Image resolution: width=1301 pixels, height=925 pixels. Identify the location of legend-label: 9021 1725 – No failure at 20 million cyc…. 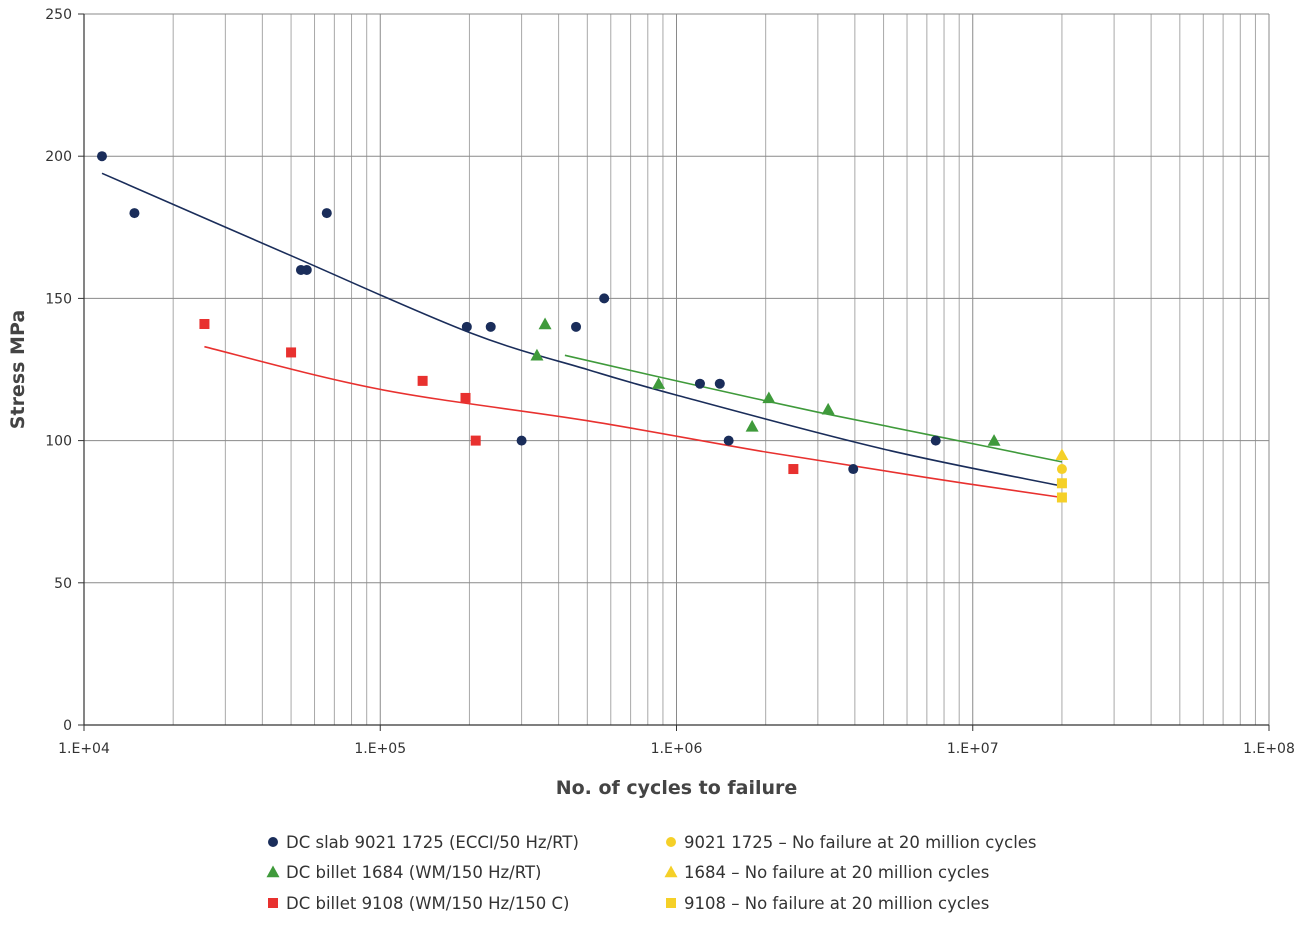
(860, 842).